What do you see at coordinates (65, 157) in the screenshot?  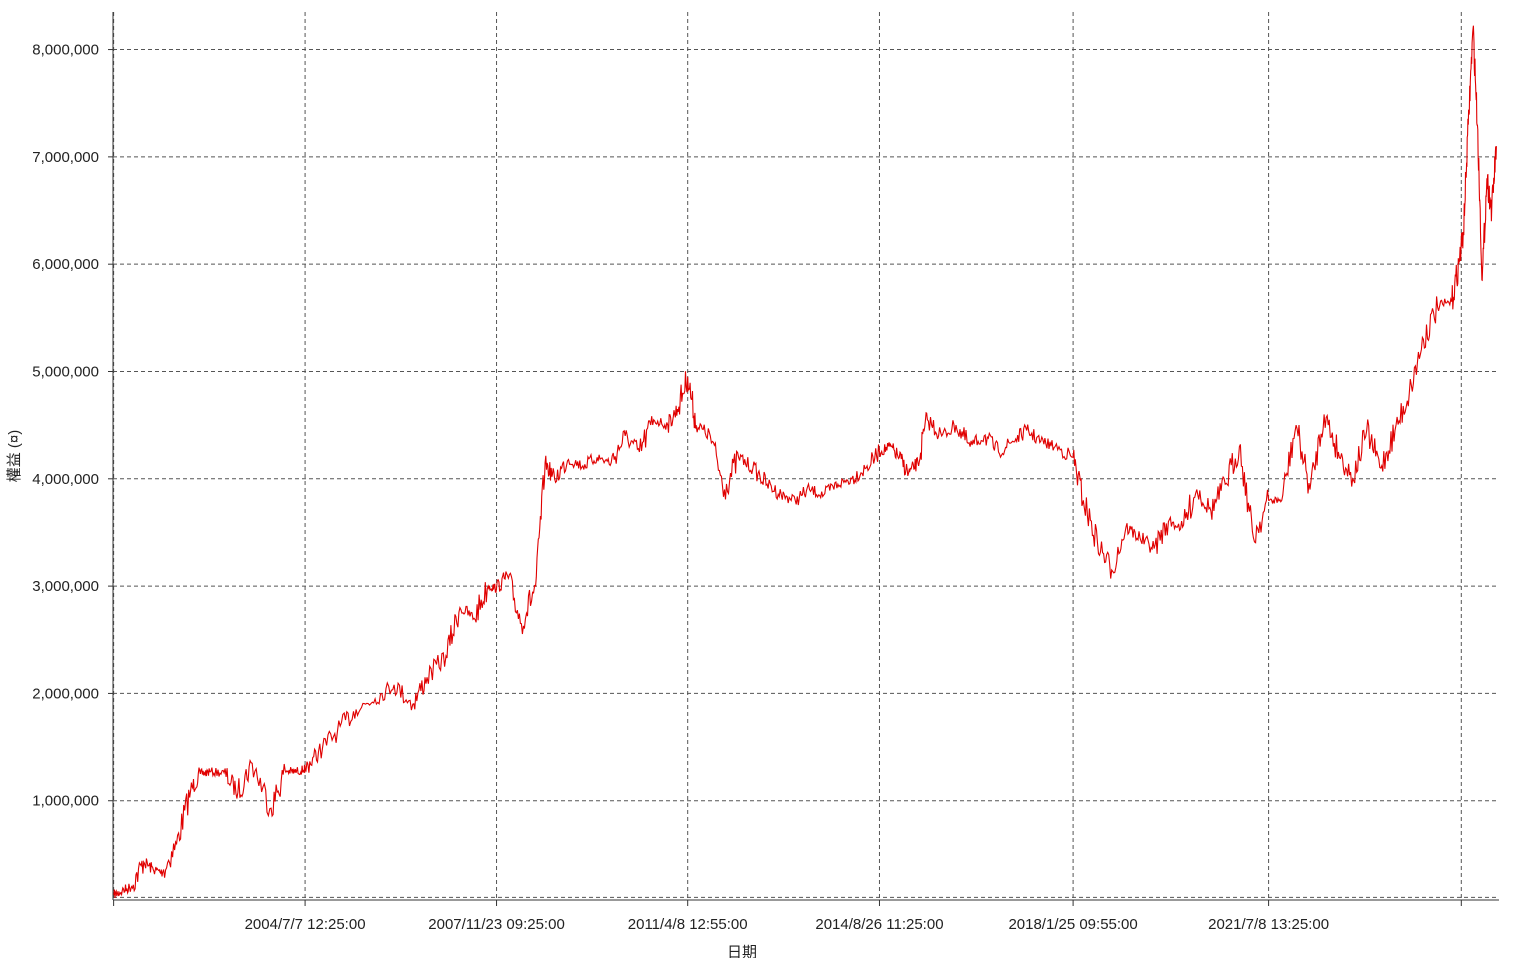 I see `y-tick-label: 7,000,000` at bounding box center [65, 157].